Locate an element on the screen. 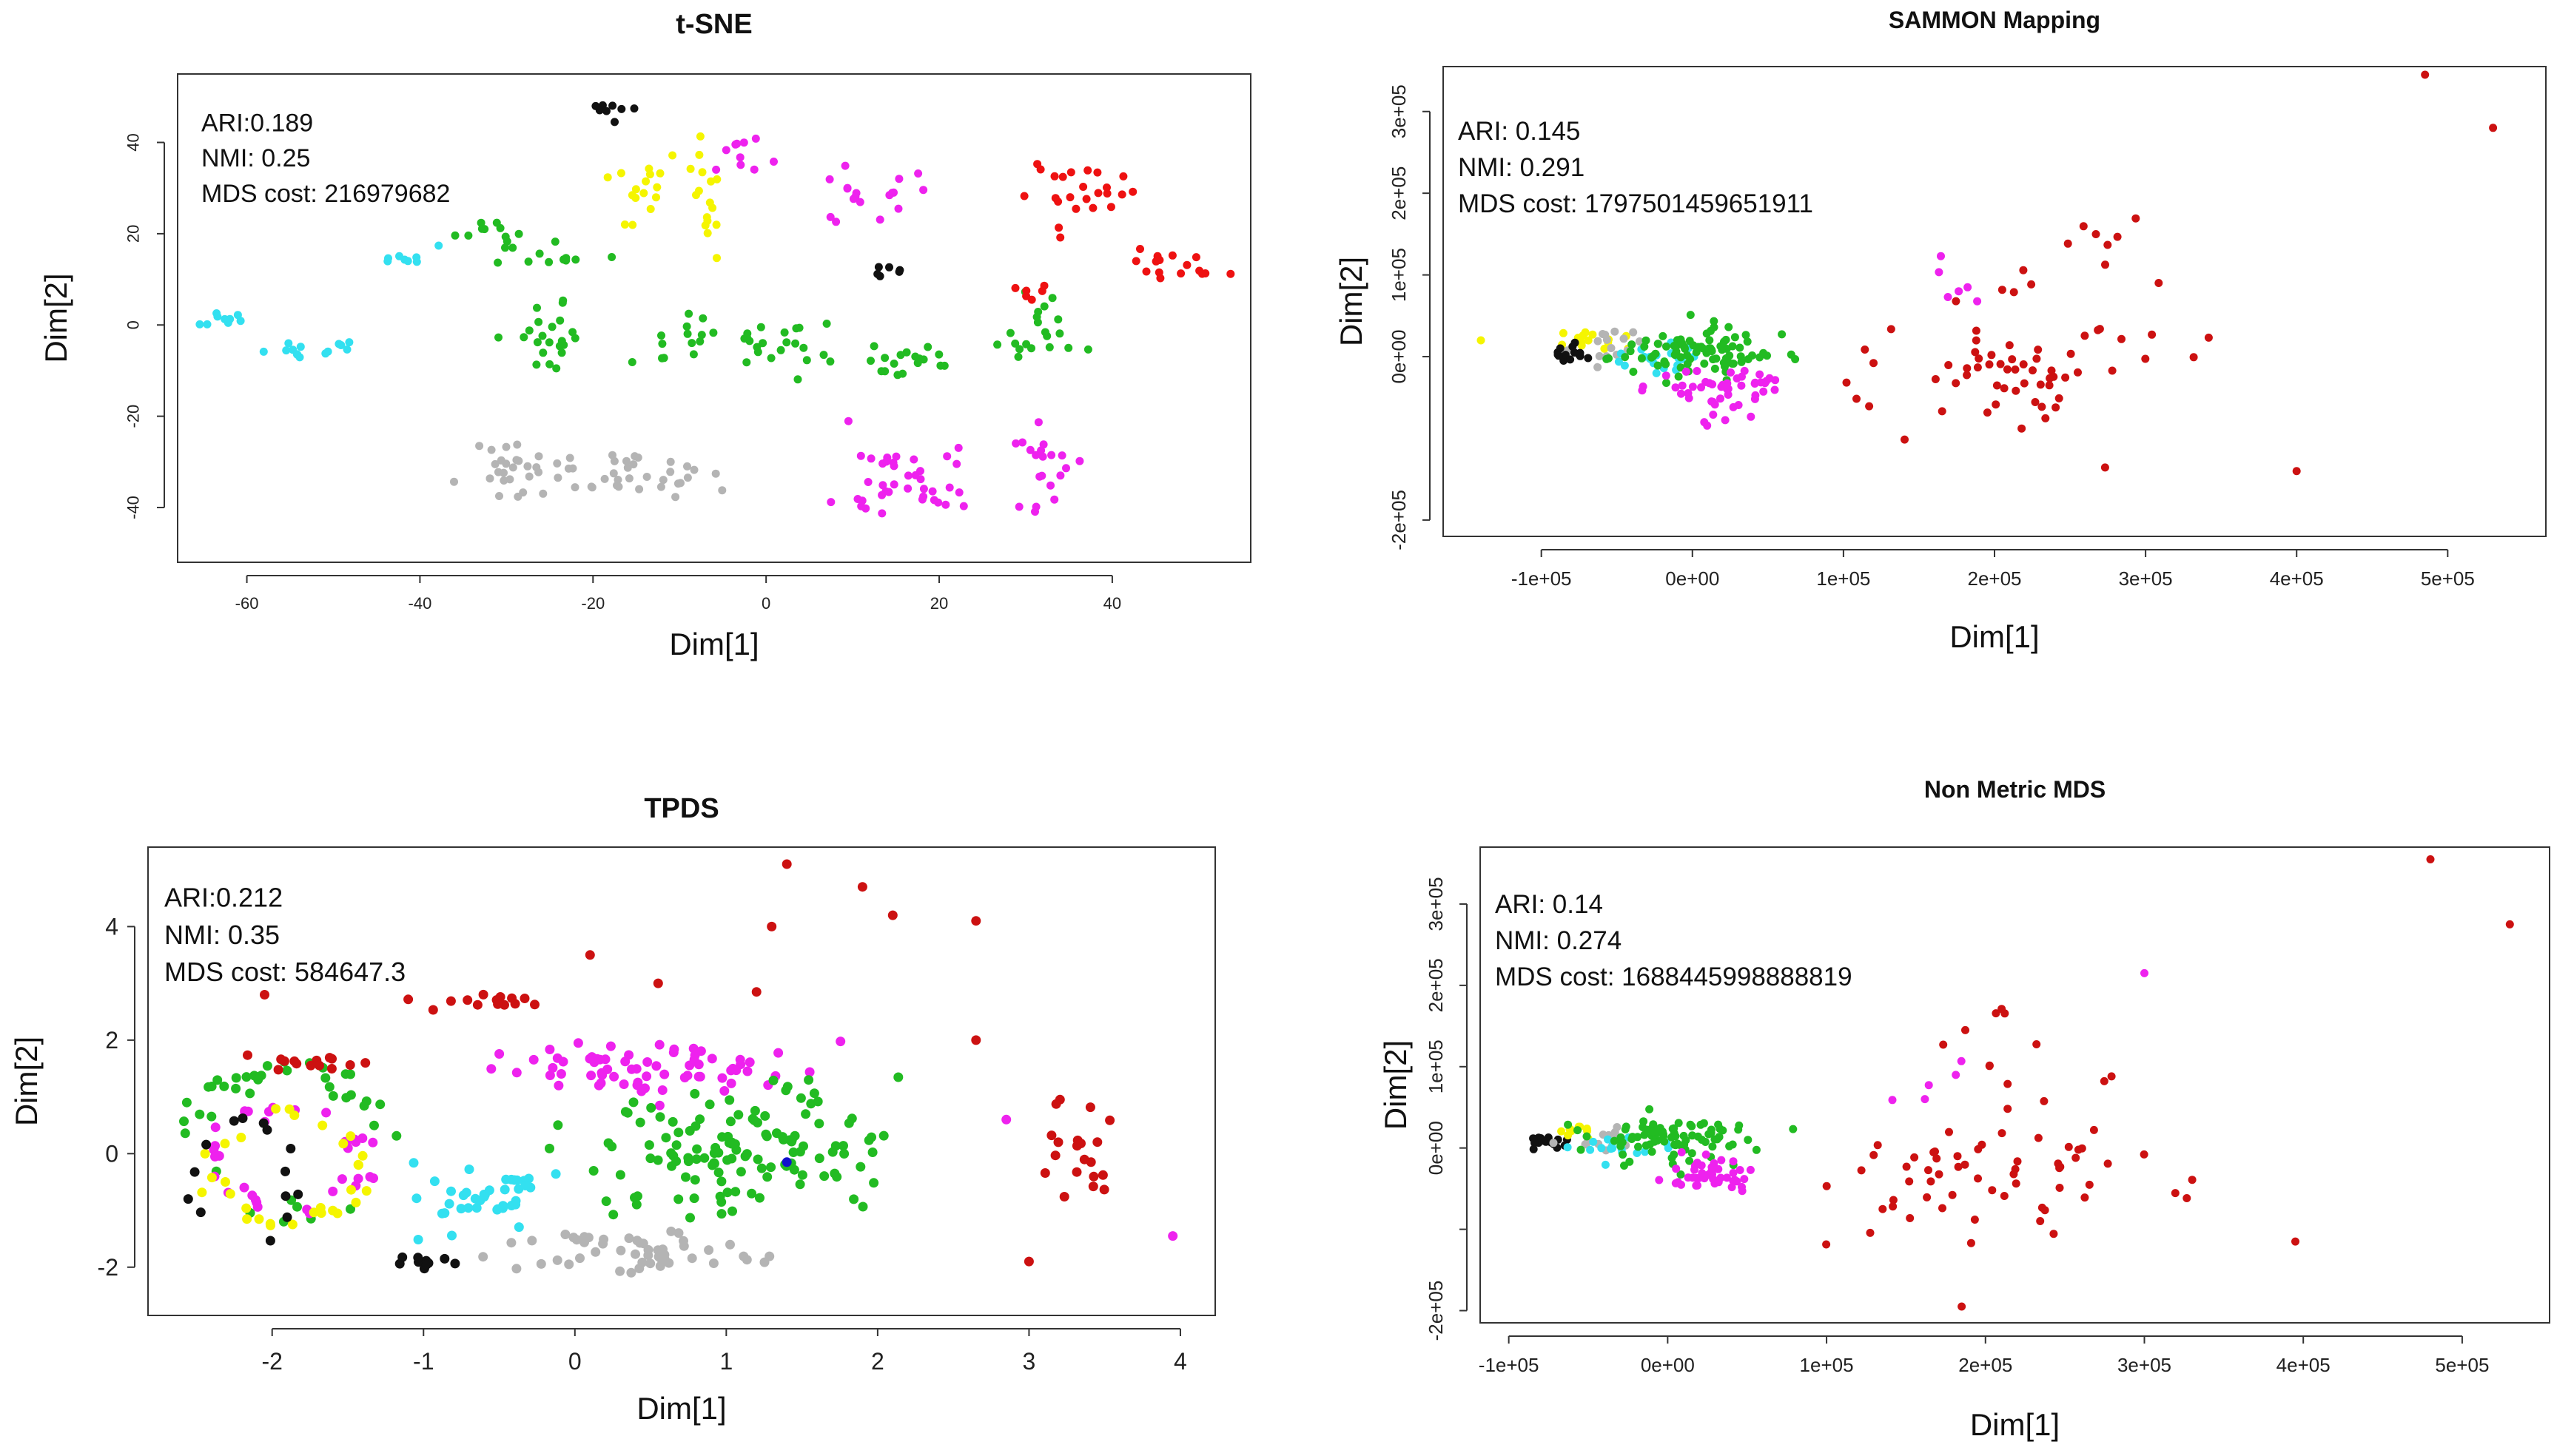  x-tick-label: 3e+05 is located at coordinates (2144, 1365).